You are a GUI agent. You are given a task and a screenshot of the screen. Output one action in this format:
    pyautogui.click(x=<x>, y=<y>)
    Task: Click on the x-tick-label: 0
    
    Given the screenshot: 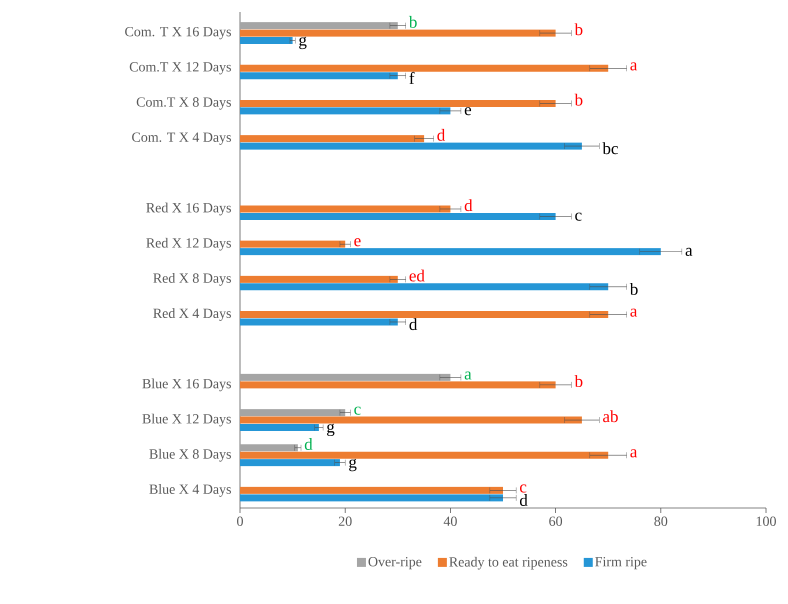 What is the action you would take?
    pyautogui.click(x=240, y=521)
    